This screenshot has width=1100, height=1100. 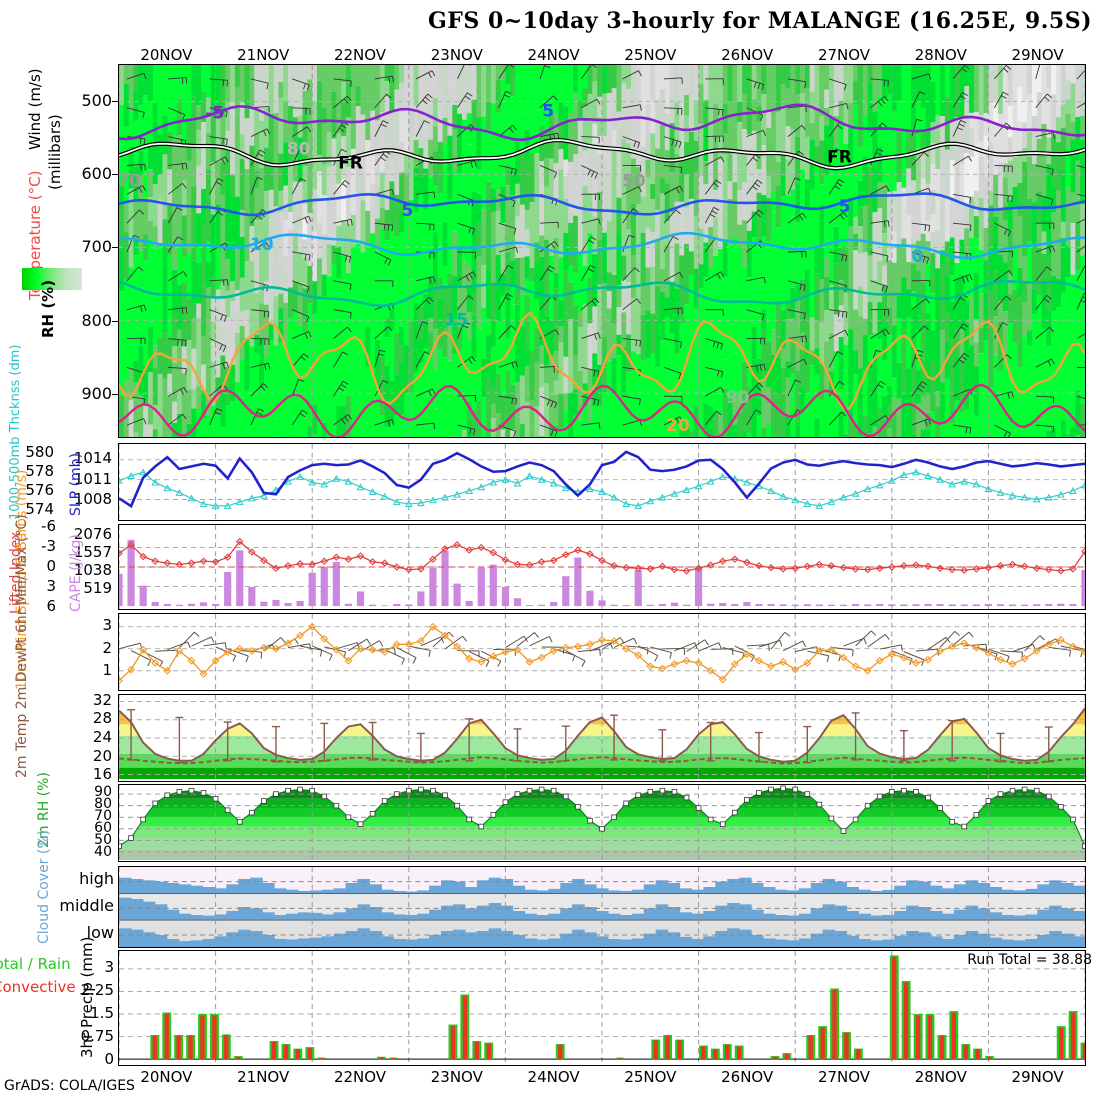 What do you see at coordinates (48, 526) in the screenshot?
I see `axis-tick-label: -6` at bounding box center [48, 526].